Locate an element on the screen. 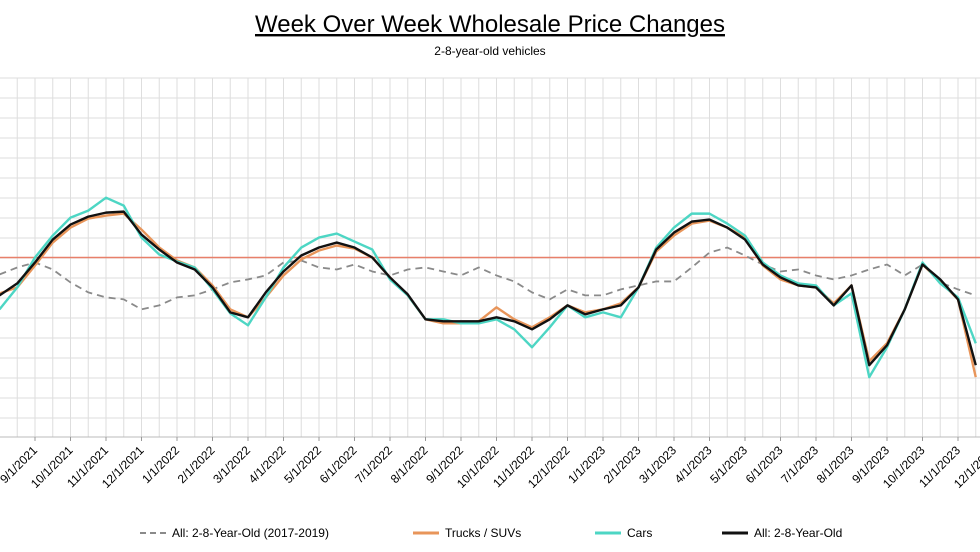 The width and height of the screenshot is (980, 552). x-tick-label: 6/1/2022 is located at coordinates (338, 464).